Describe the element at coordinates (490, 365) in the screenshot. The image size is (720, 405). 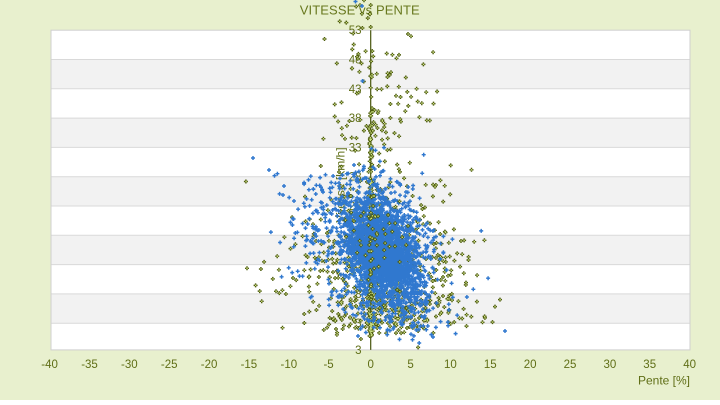
I see `svg-text: 15` at that location.